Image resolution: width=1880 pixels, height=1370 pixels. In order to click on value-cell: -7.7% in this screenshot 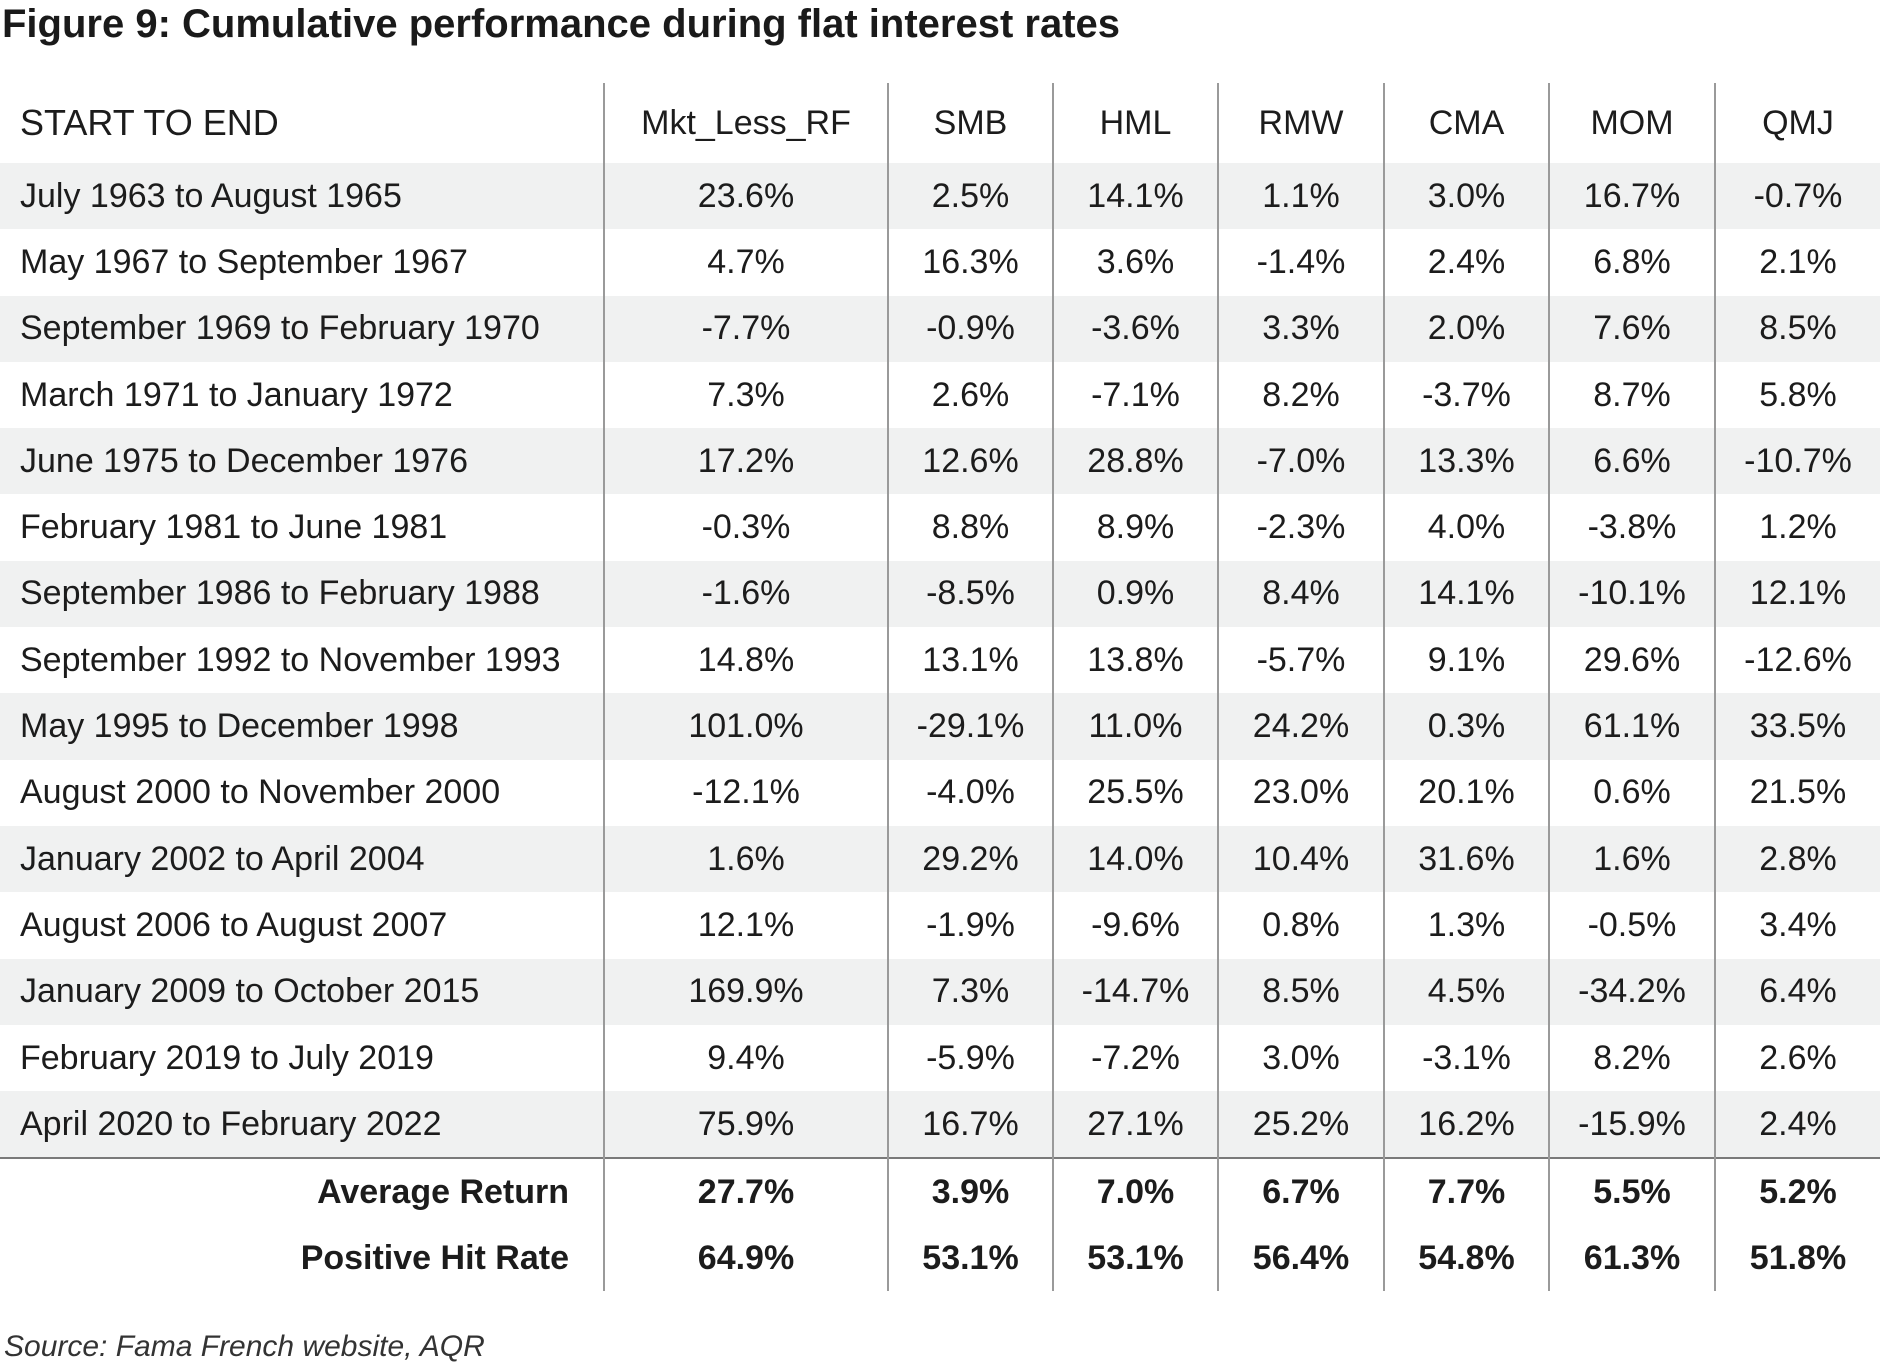, I will do `click(745, 328)`.